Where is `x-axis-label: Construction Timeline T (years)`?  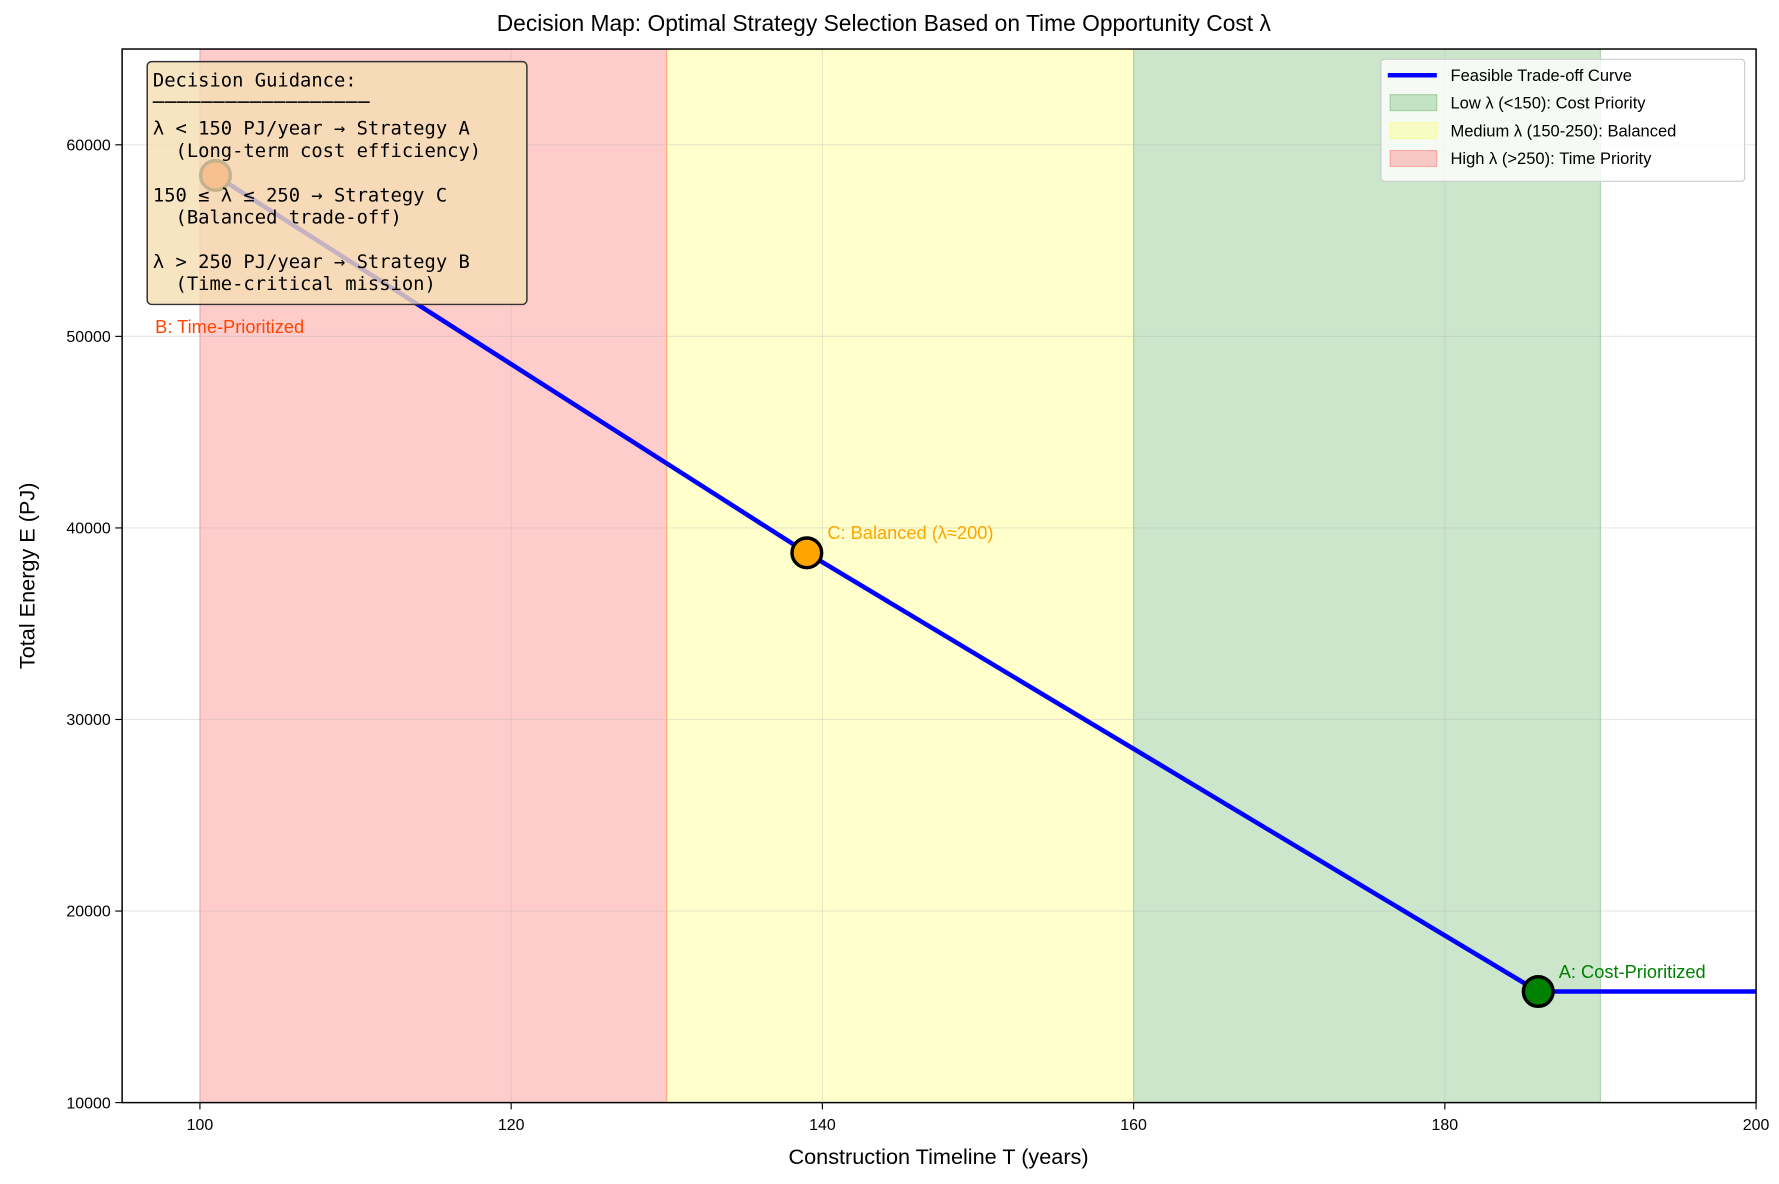
x-axis-label: Construction Timeline T (years) is located at coordinates (938, 1156).